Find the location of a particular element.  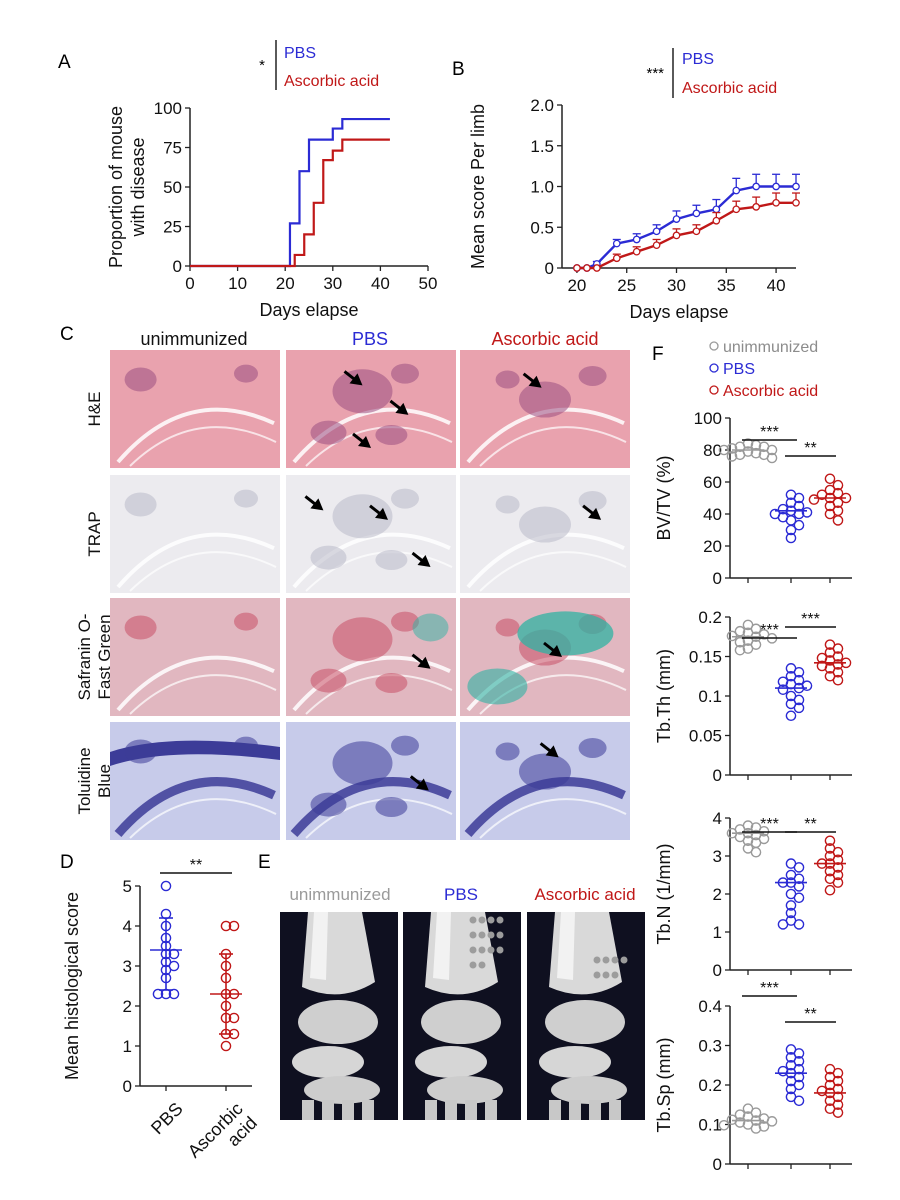

panel-c-image-r1-c2 is located at coordinates (545, 534).